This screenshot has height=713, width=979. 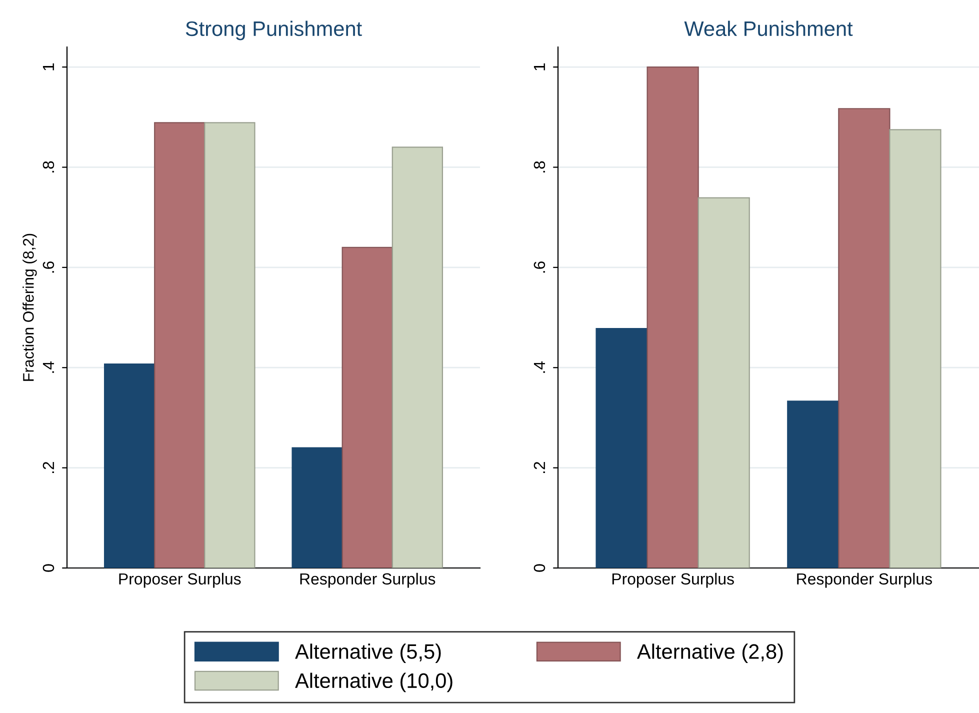 I want to click on legend-label: Alternative (10,0), so click(x=373, y=682).